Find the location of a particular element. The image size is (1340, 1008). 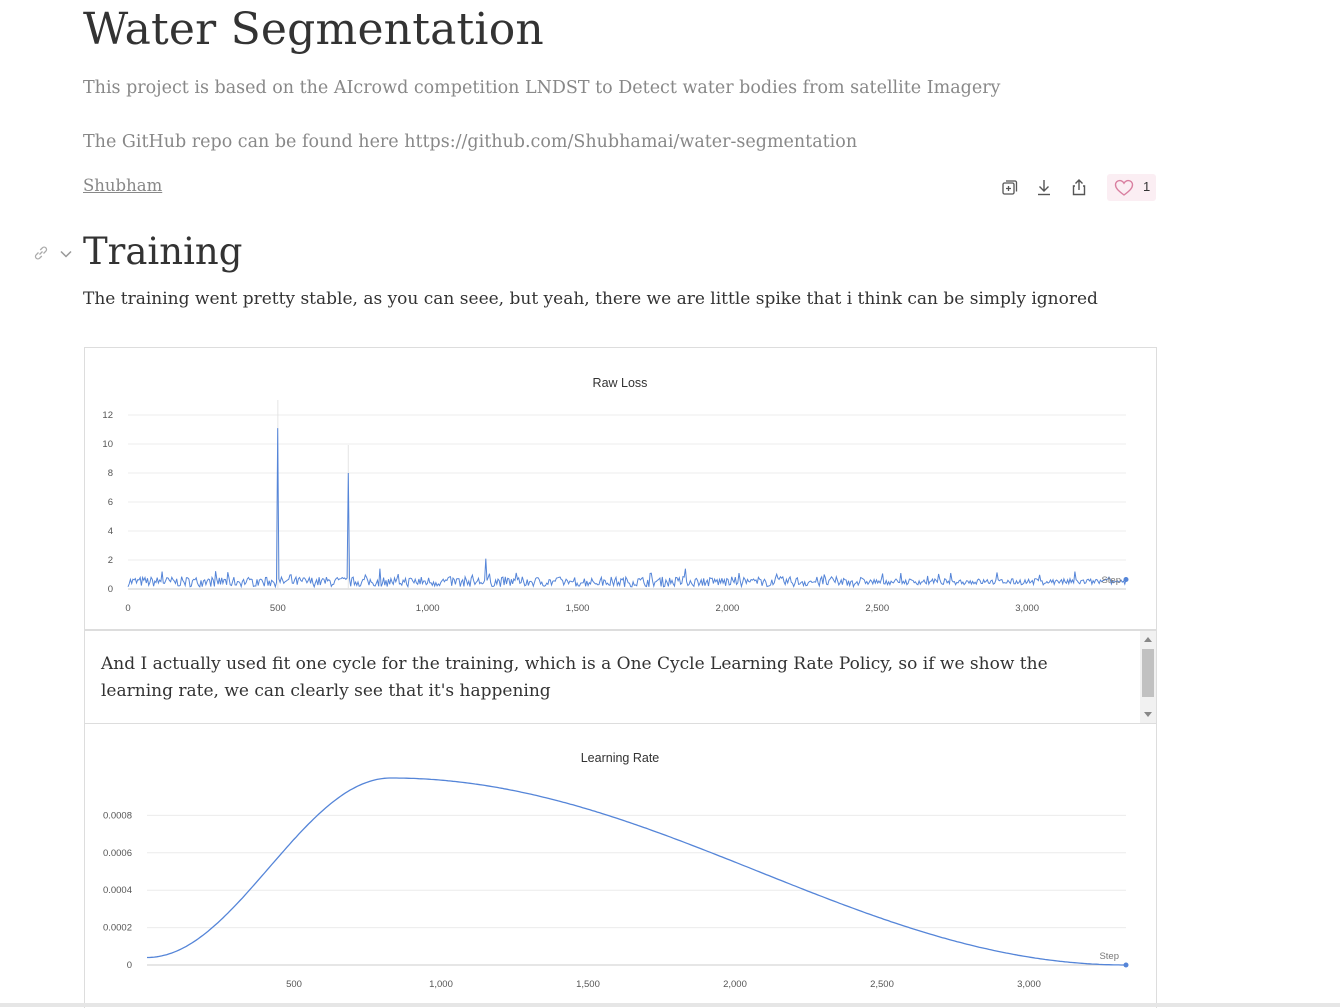

download-icon is located at coordinates (1044, 187).